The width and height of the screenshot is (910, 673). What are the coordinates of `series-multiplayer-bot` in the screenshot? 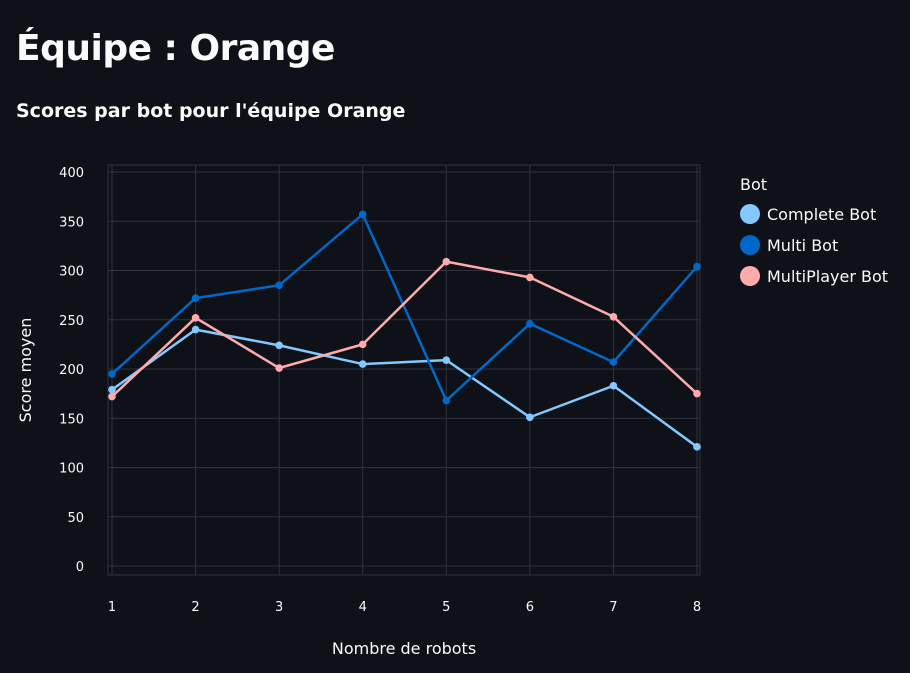 It's located at (404, 329).